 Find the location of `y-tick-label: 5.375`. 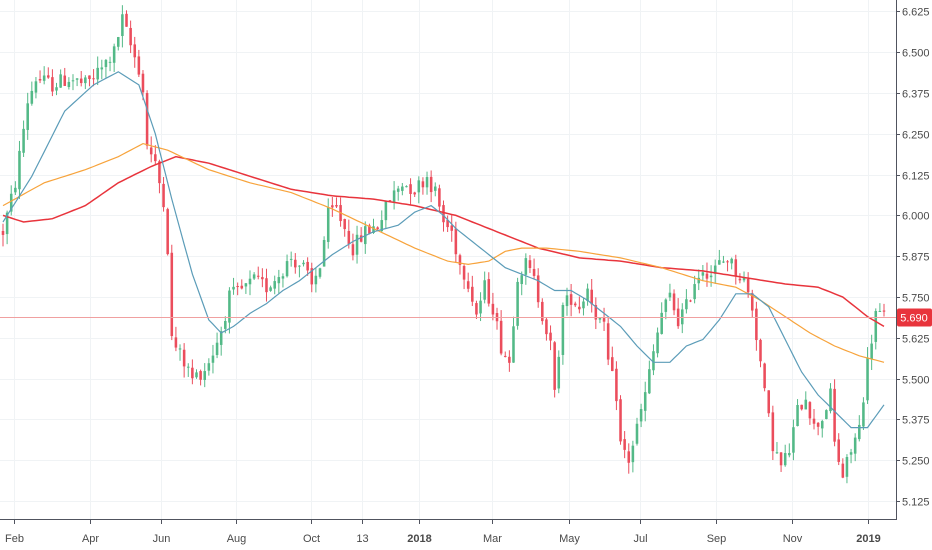

y-tick-label: 5.375 is located at coordinates (916, 421).